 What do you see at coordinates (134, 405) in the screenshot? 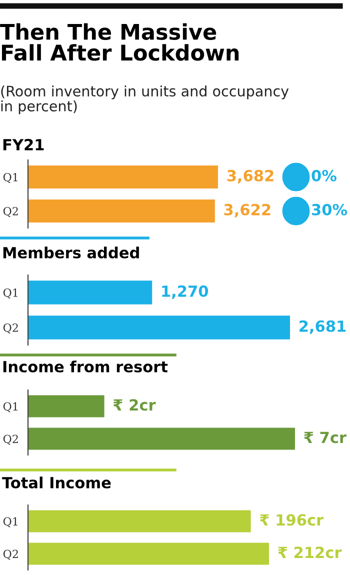
I see `data-label: ₹ 2cr` at bounding box center [134, 405].